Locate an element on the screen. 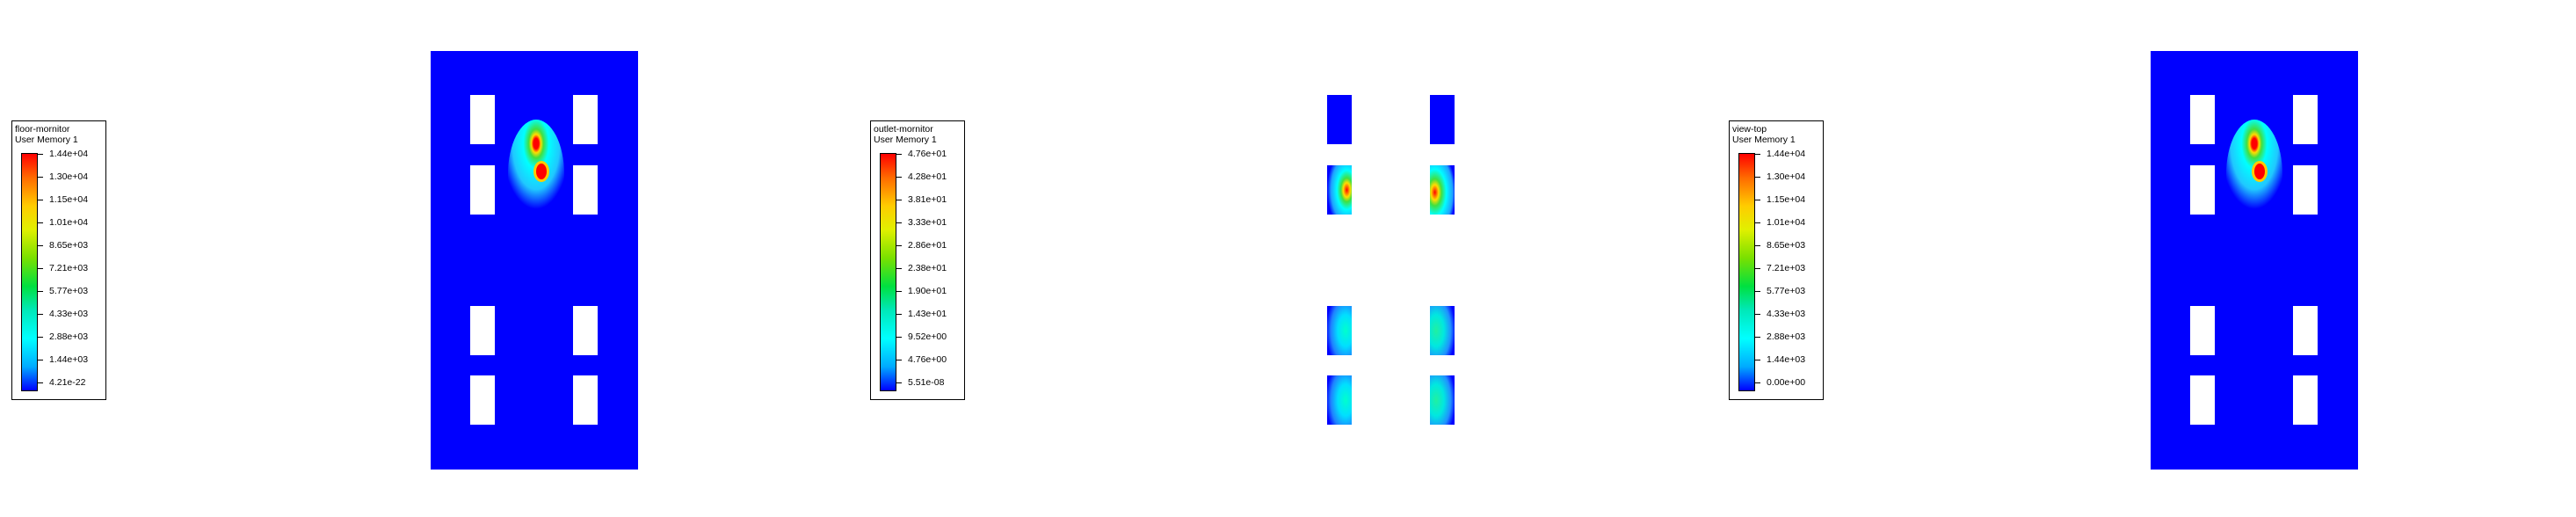  legend-tick-label: 4.76e+00 is located at coordinates (927, 359).